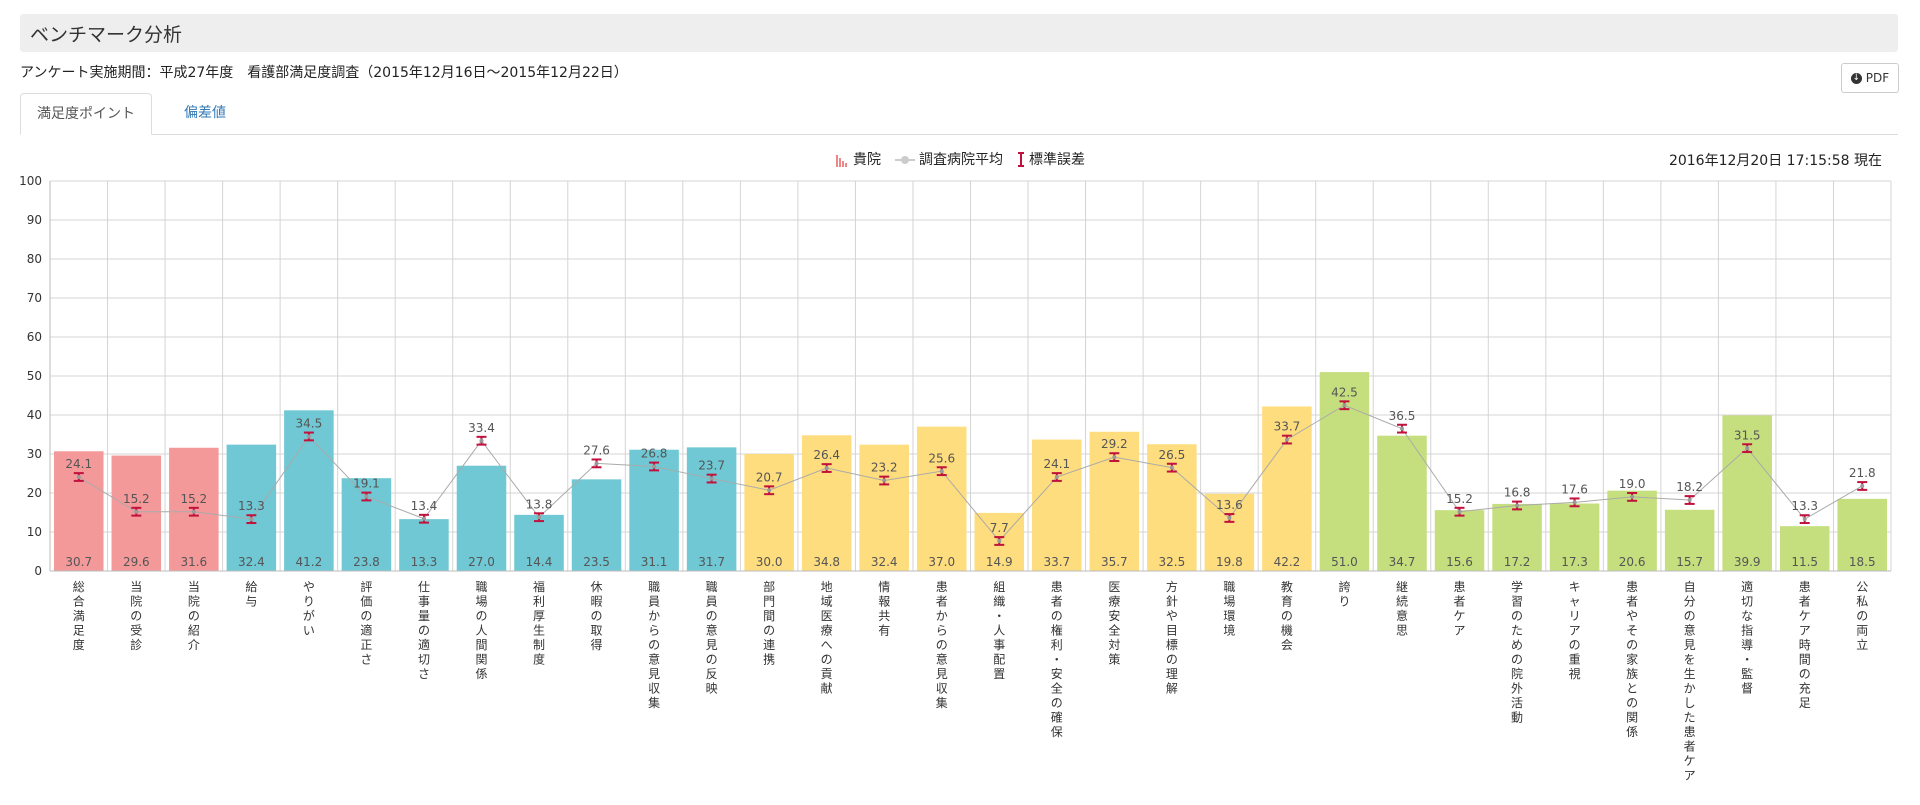 Image resolution: width=1920 pixels, height=805 pixels. I want to click on generated-timestamp: 2016年12月20日 17:15:58 現在, so click(1775, 161).